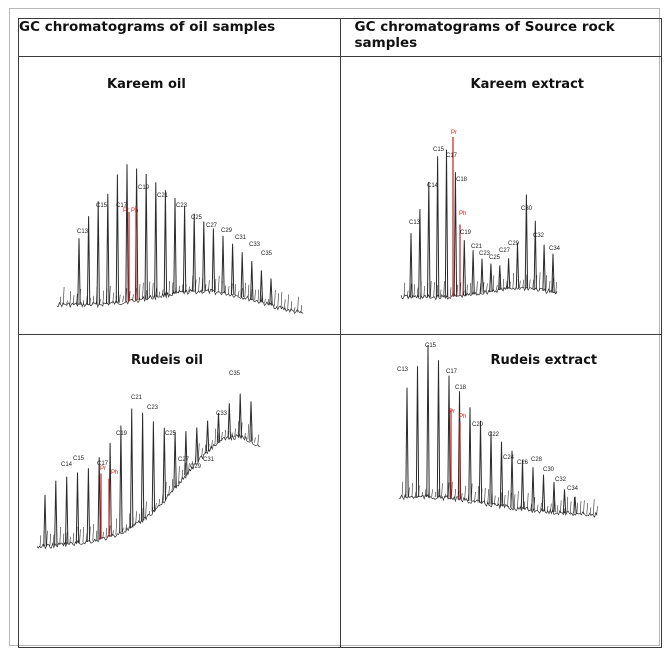  Describe the element at coordinates (509, 458) in the screenshot. I see `peak-label: C24` at that location.